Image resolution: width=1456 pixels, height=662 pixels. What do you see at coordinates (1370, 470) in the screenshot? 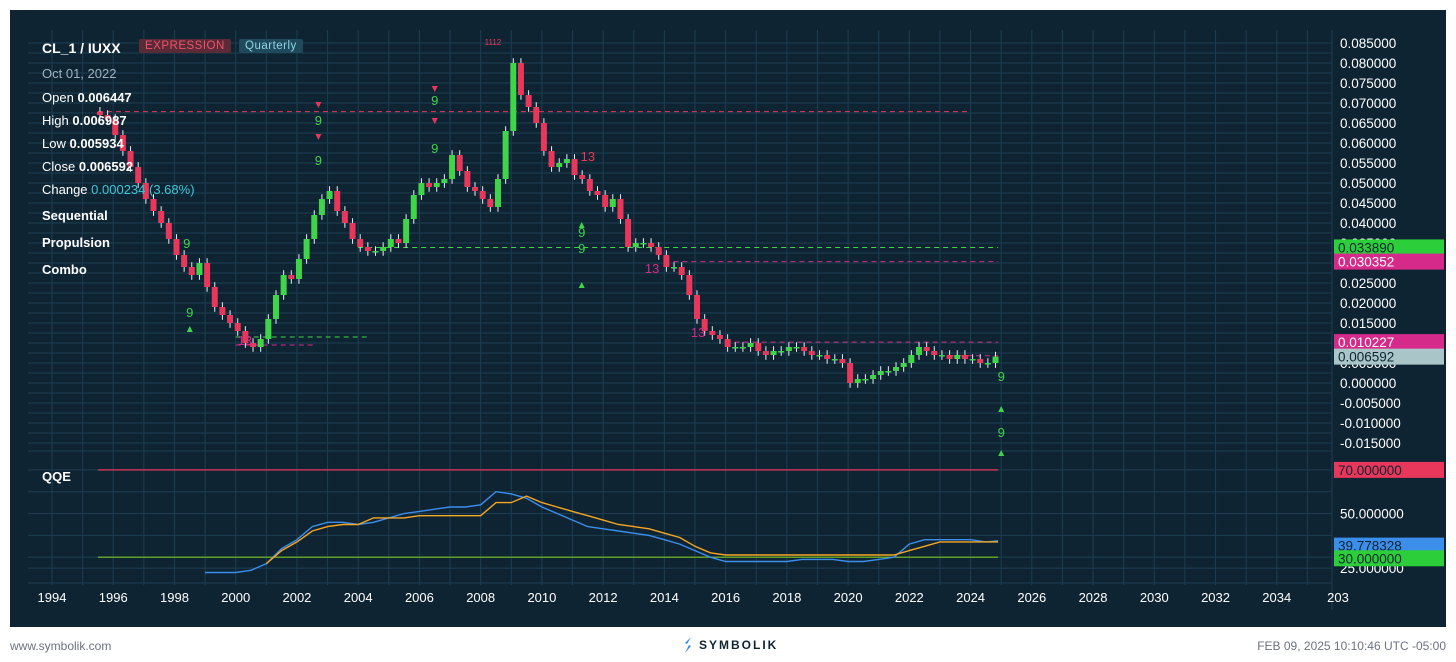
I see `pill-value: 70.000000` at bounding box center [1370, 470].